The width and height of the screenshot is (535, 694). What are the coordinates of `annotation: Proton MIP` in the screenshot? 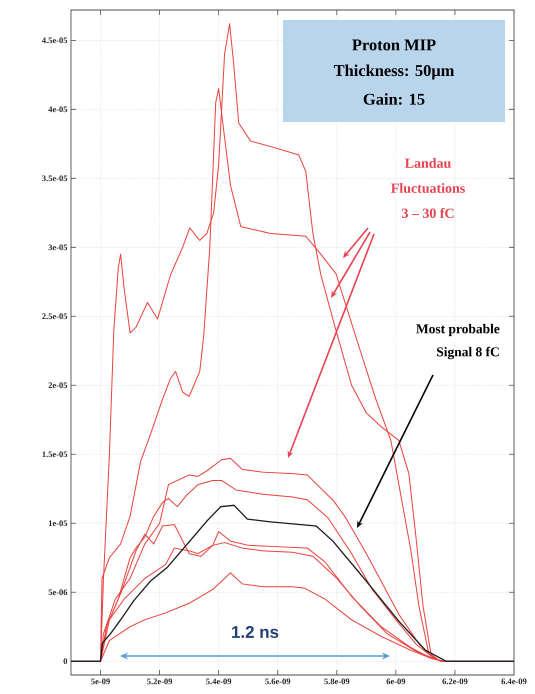 It's located at (394, 45).